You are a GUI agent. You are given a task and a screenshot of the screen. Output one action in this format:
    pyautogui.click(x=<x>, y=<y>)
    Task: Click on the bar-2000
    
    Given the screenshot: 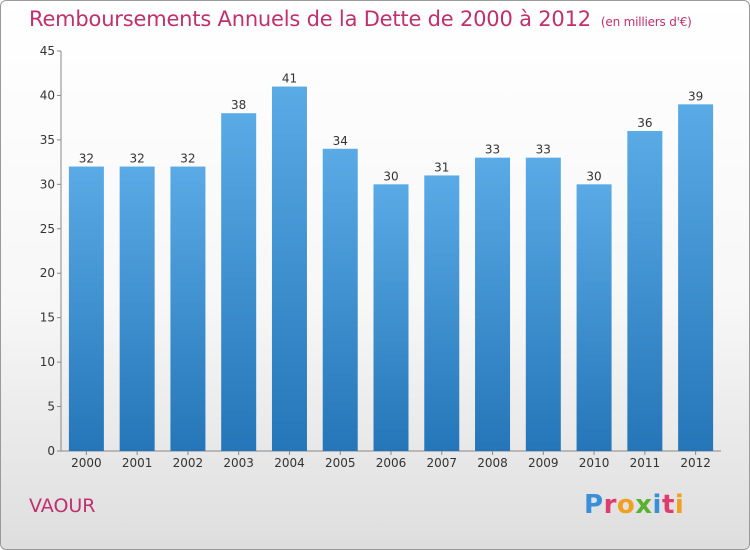 What is the action you would take?
    pyautogui.click(x=86, y=309)
    